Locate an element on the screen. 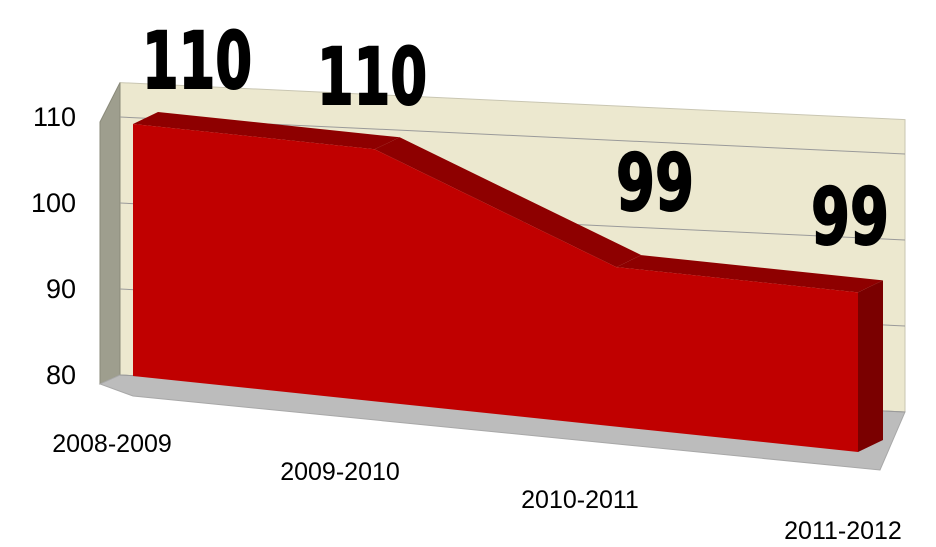 This screenshot has height=547, width=936. area-side-face is located at coordinates (870, 366).